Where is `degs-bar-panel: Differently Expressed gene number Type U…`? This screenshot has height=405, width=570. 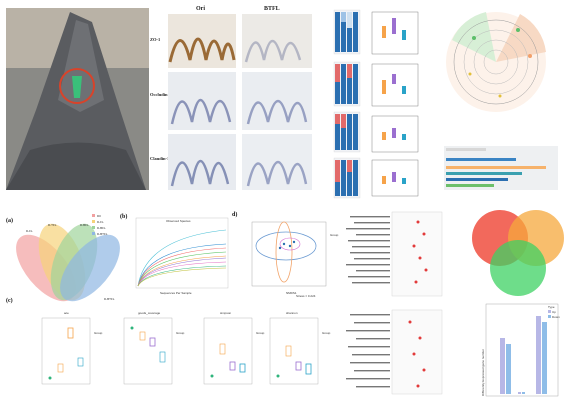 degs-bar-panel: Differently Expressed gene number Type U… is located at coordinates (520, 350).